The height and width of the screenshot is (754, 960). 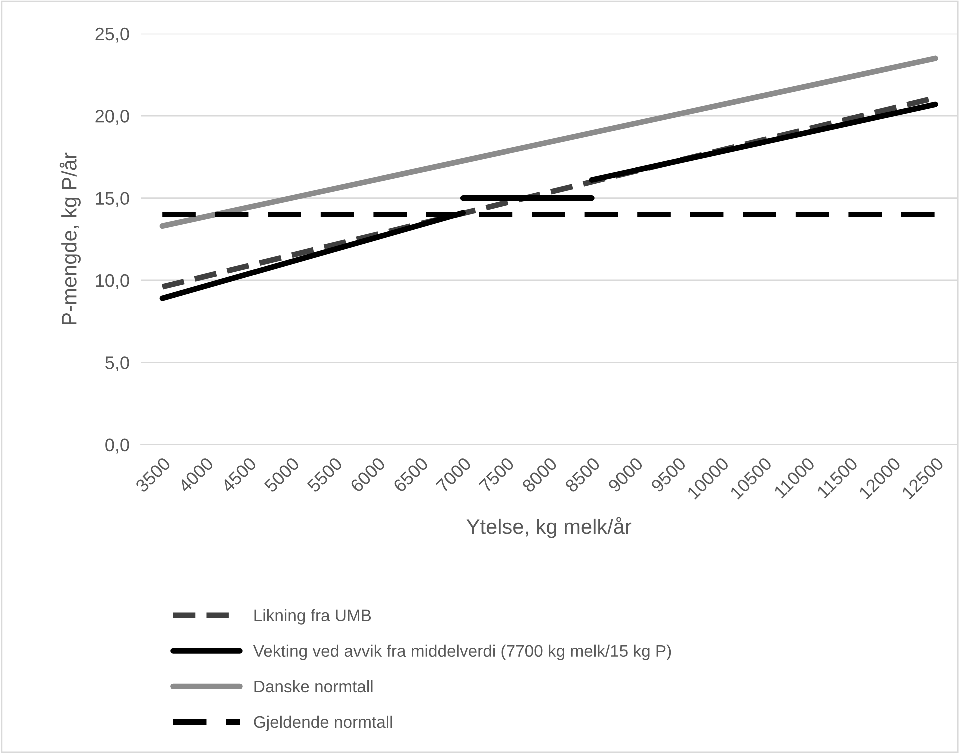 I want to click on y-tick-label: 20,0, so click(x=113, y=117).